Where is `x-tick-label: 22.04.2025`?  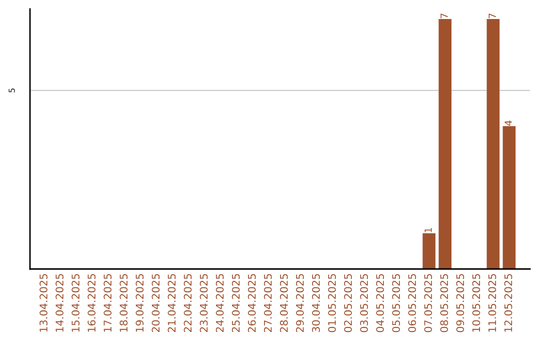 x-tick-label: 22.04.2025 is located at coordinates (188, 303).